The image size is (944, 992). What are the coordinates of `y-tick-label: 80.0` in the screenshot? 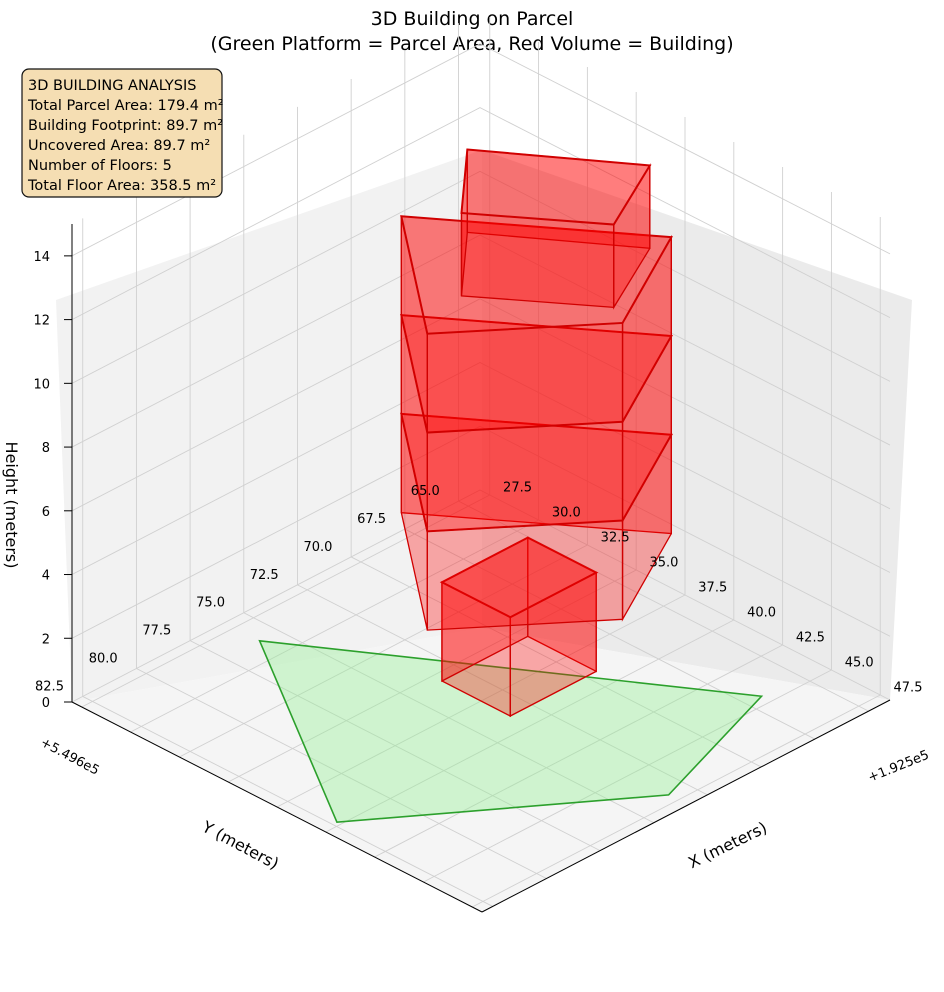 It's located at (103, 659).